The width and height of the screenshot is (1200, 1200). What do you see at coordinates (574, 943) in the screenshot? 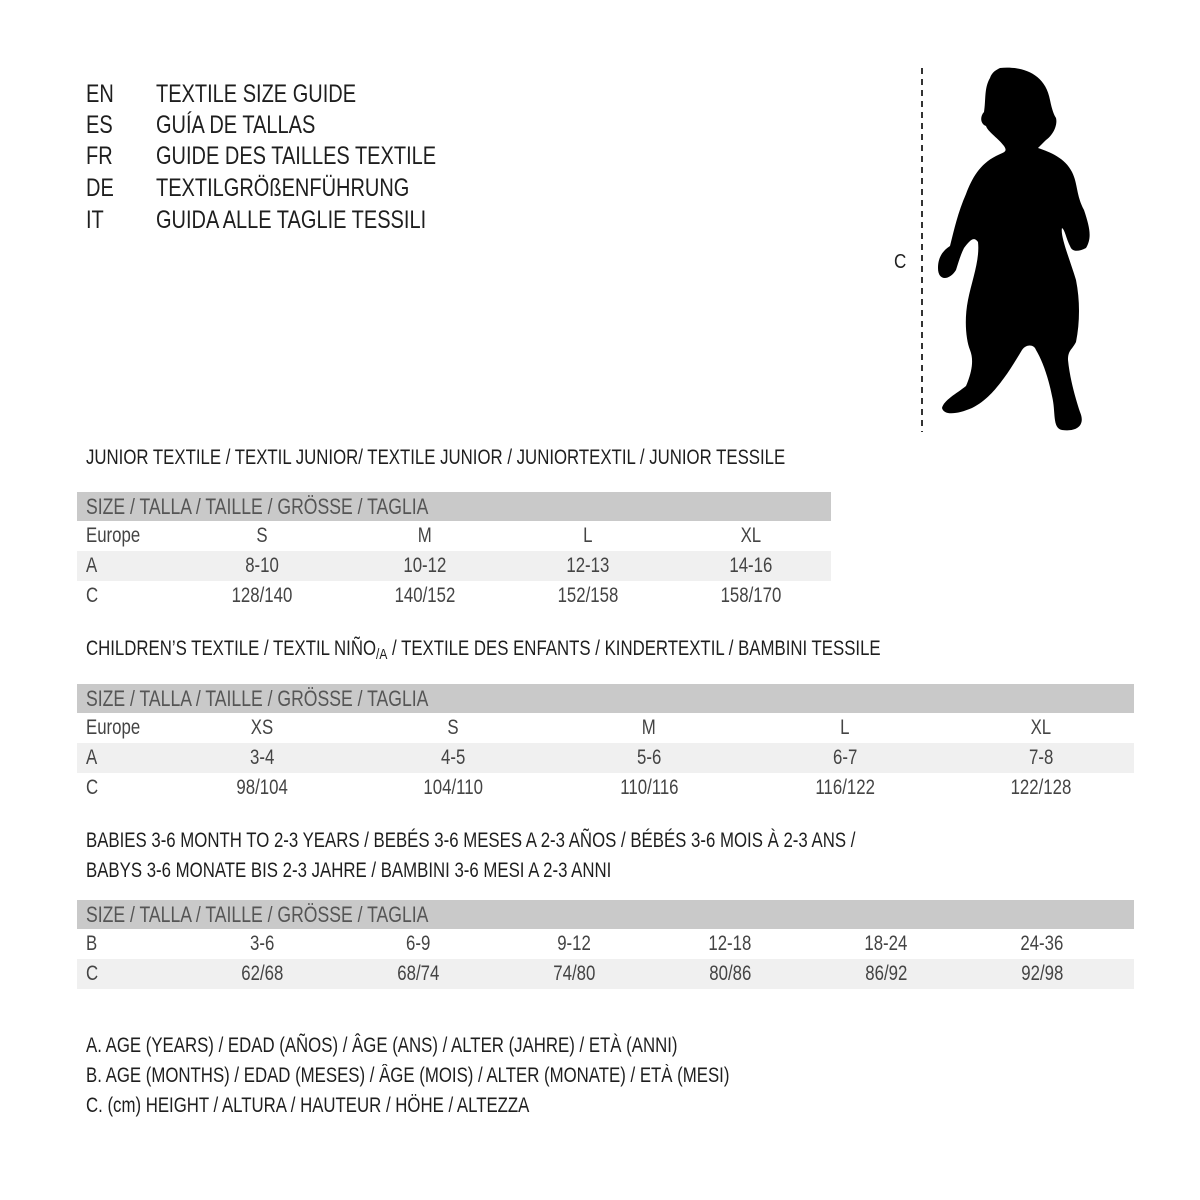
I see `table-cell: 9-12` at bounding box center [574, 943].